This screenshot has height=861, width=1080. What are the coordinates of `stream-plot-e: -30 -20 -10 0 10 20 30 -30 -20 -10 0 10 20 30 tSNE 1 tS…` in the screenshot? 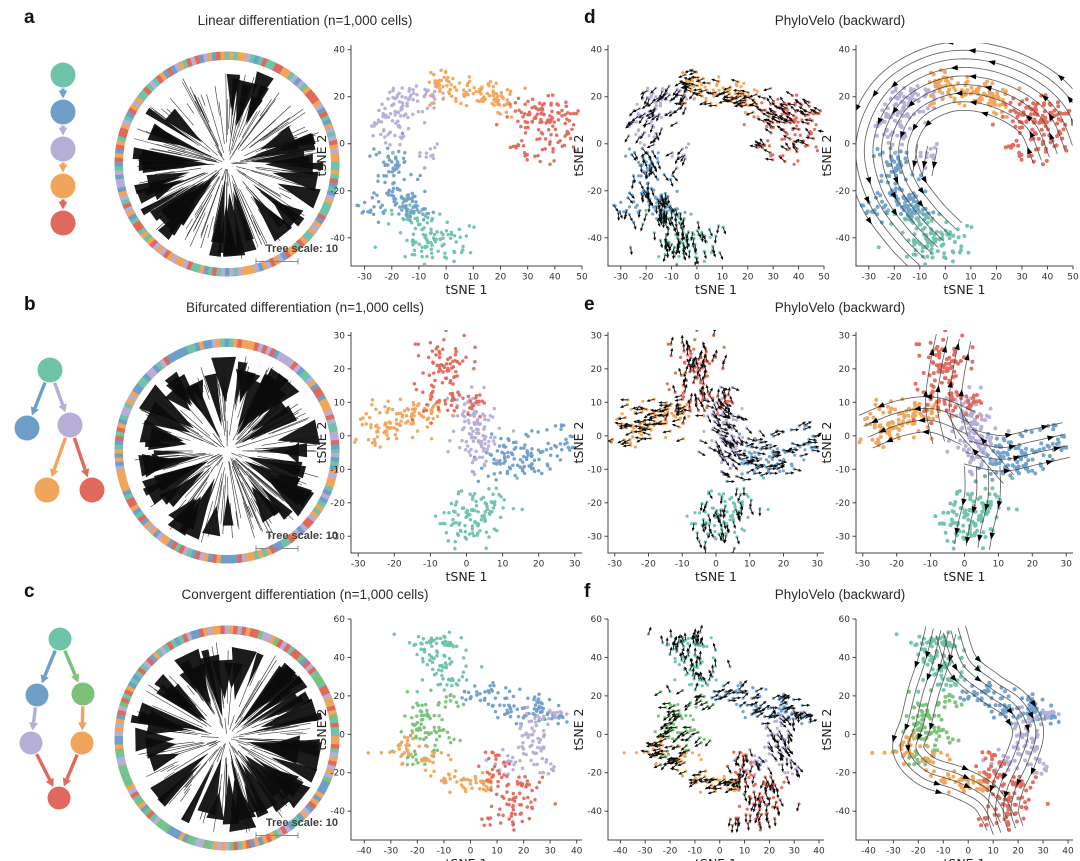 It's located at (949, 453).